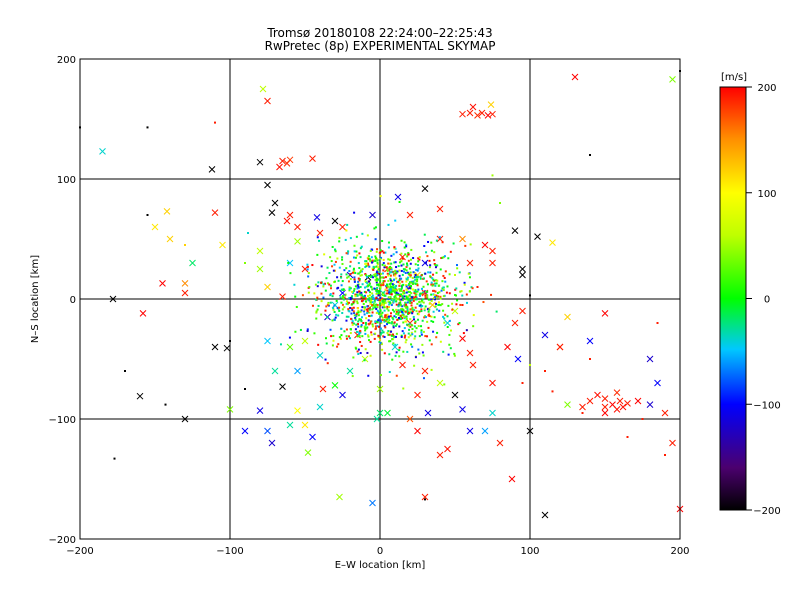 This screenshot has height=600, width=800. I want to click on x-tick-labels: −200 −100 0 100 200, so click(377, 551).